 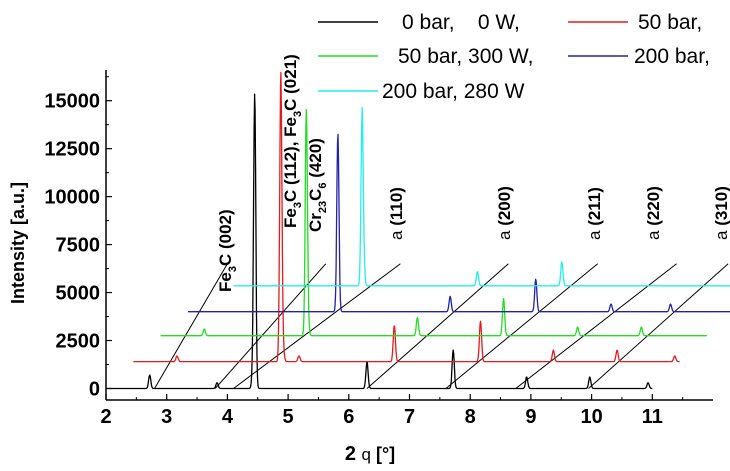 I want to click on y-tick-label-3: 7500, so click(x=78, y=246).